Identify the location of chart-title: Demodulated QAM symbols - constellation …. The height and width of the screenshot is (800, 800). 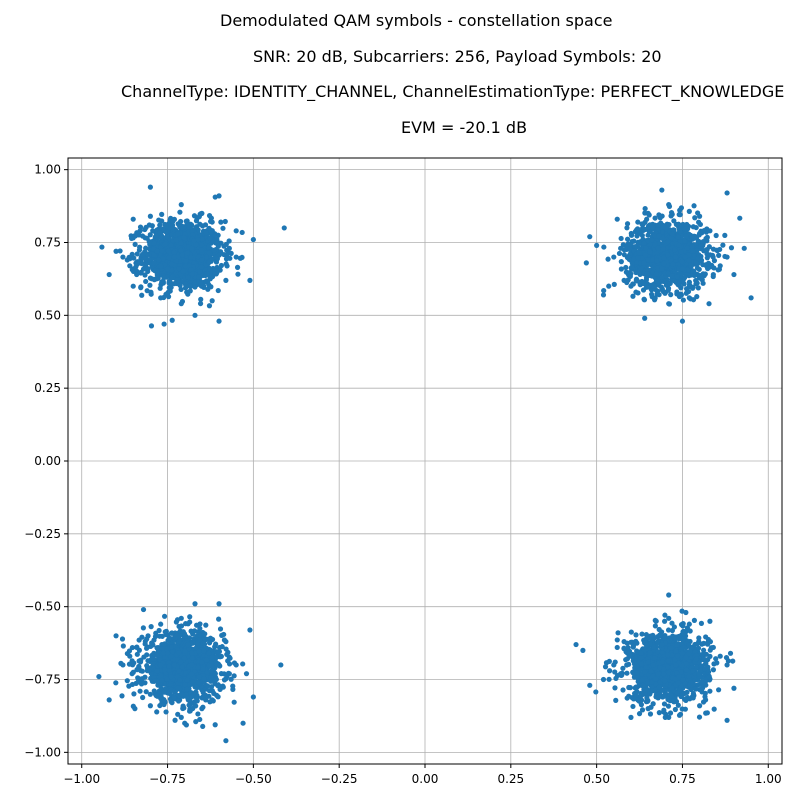
(416, 20).